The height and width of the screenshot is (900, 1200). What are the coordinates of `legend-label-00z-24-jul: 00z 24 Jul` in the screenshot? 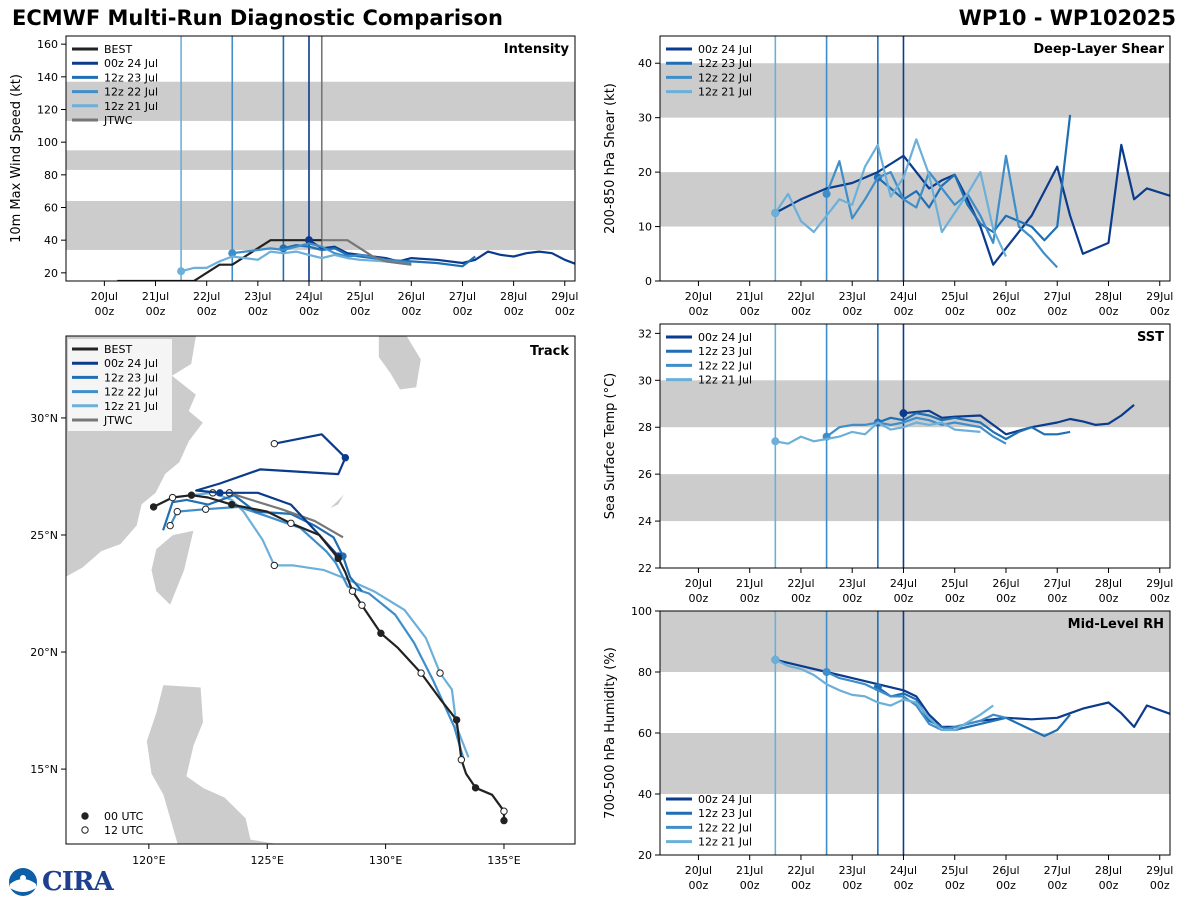 It's located at (131, 363).